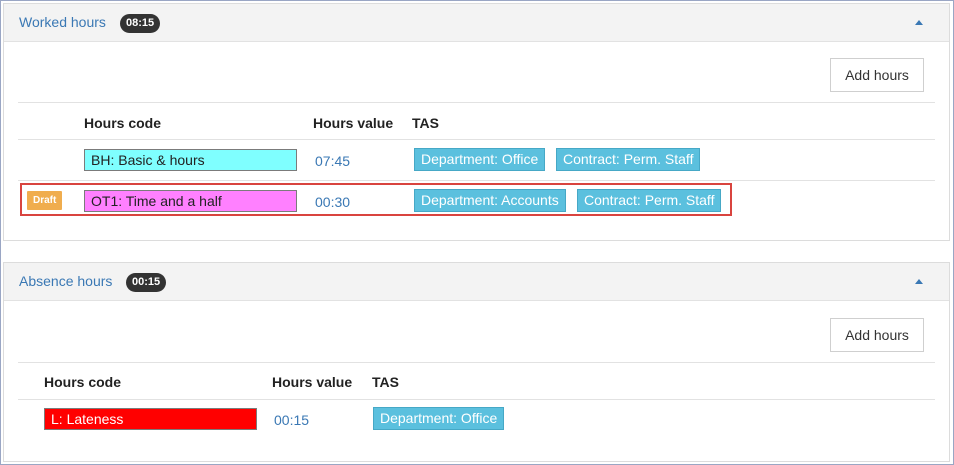 This screenshot has width=954, height=465. Describe the element at coordinates (190, 201) in the screenshot. I see `hours-code-cell: OT1: Time and a half` at that location.